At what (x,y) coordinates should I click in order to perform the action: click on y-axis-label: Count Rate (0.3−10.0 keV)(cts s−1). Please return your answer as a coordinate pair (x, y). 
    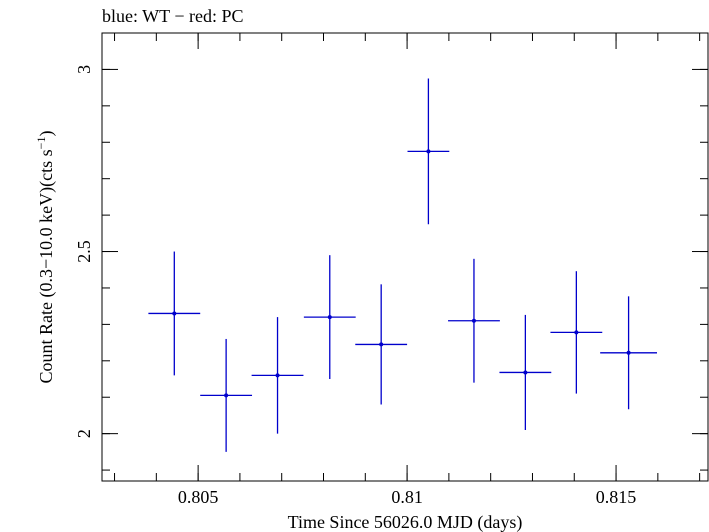
    Looking at the image, I should click on (45, 257).